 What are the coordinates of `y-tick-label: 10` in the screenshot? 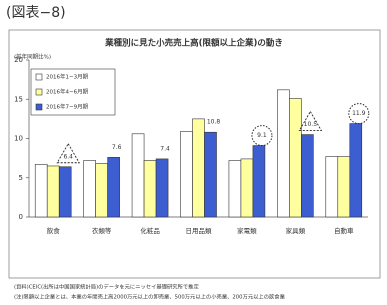 It's located at (18, 139).